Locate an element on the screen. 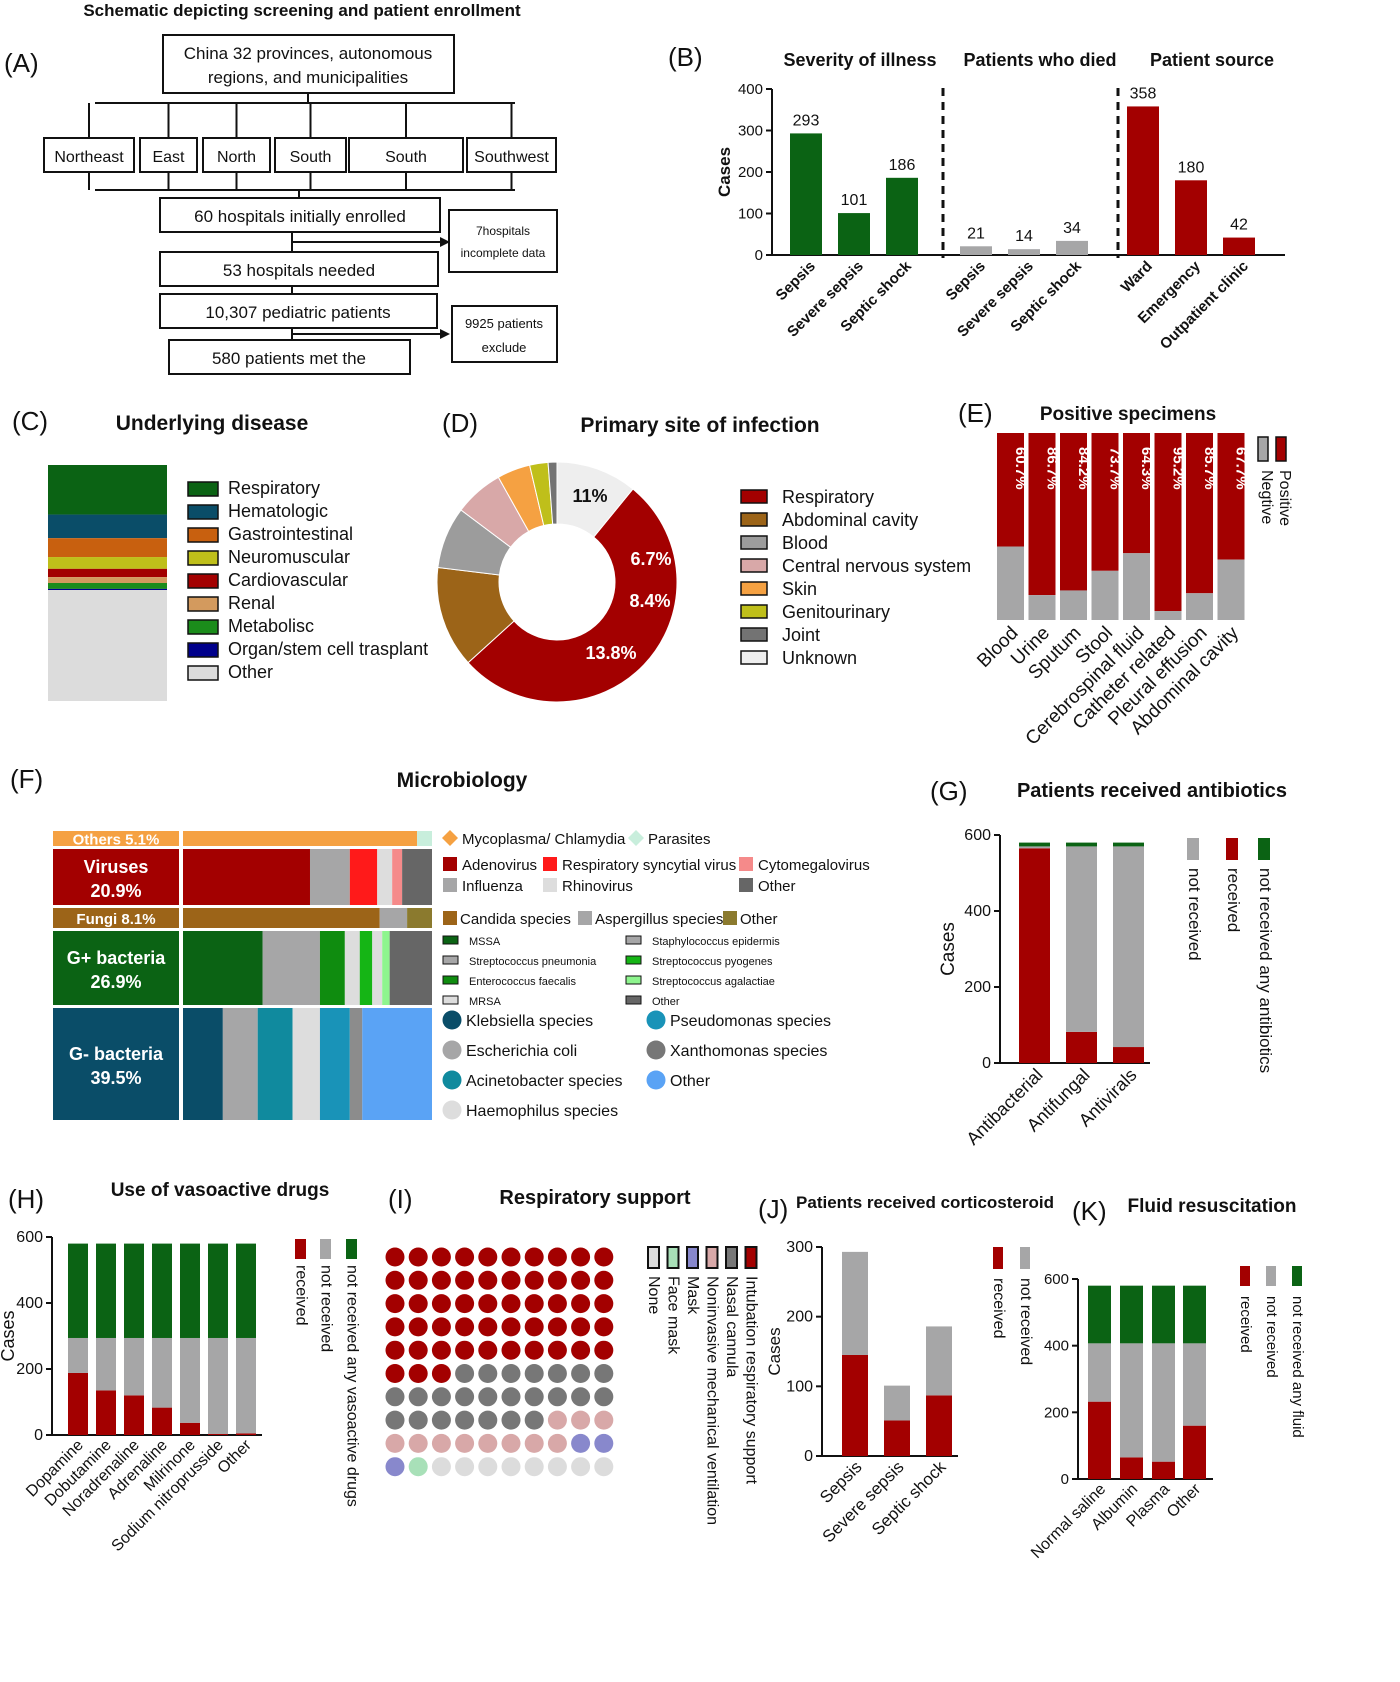  x-tick-label: Ward is located at coordinates (1137, 277).